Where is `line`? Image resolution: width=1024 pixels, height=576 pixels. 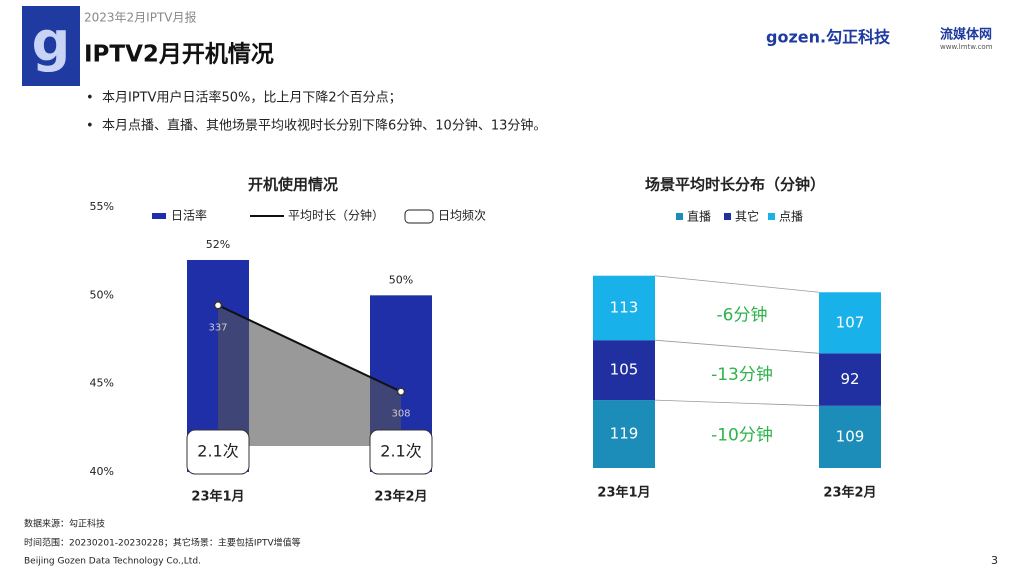
line is located at coordinates (309, 348).